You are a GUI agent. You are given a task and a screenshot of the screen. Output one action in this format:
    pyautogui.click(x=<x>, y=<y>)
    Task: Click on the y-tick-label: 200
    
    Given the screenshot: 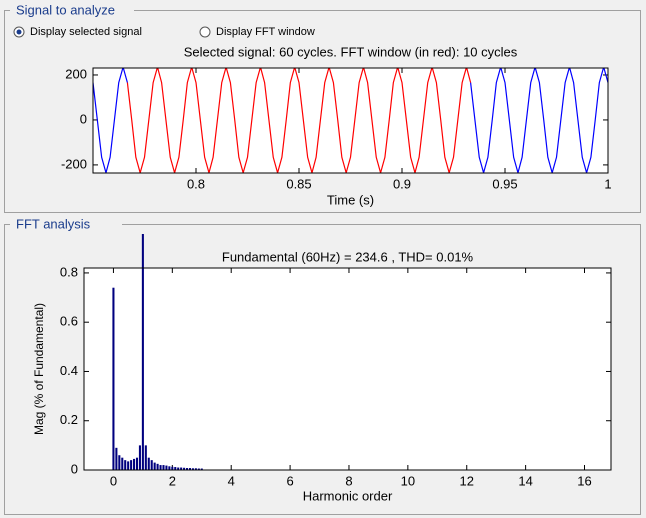 What is the action you would take?
    pyautogui.click(x=76, y=73)
    